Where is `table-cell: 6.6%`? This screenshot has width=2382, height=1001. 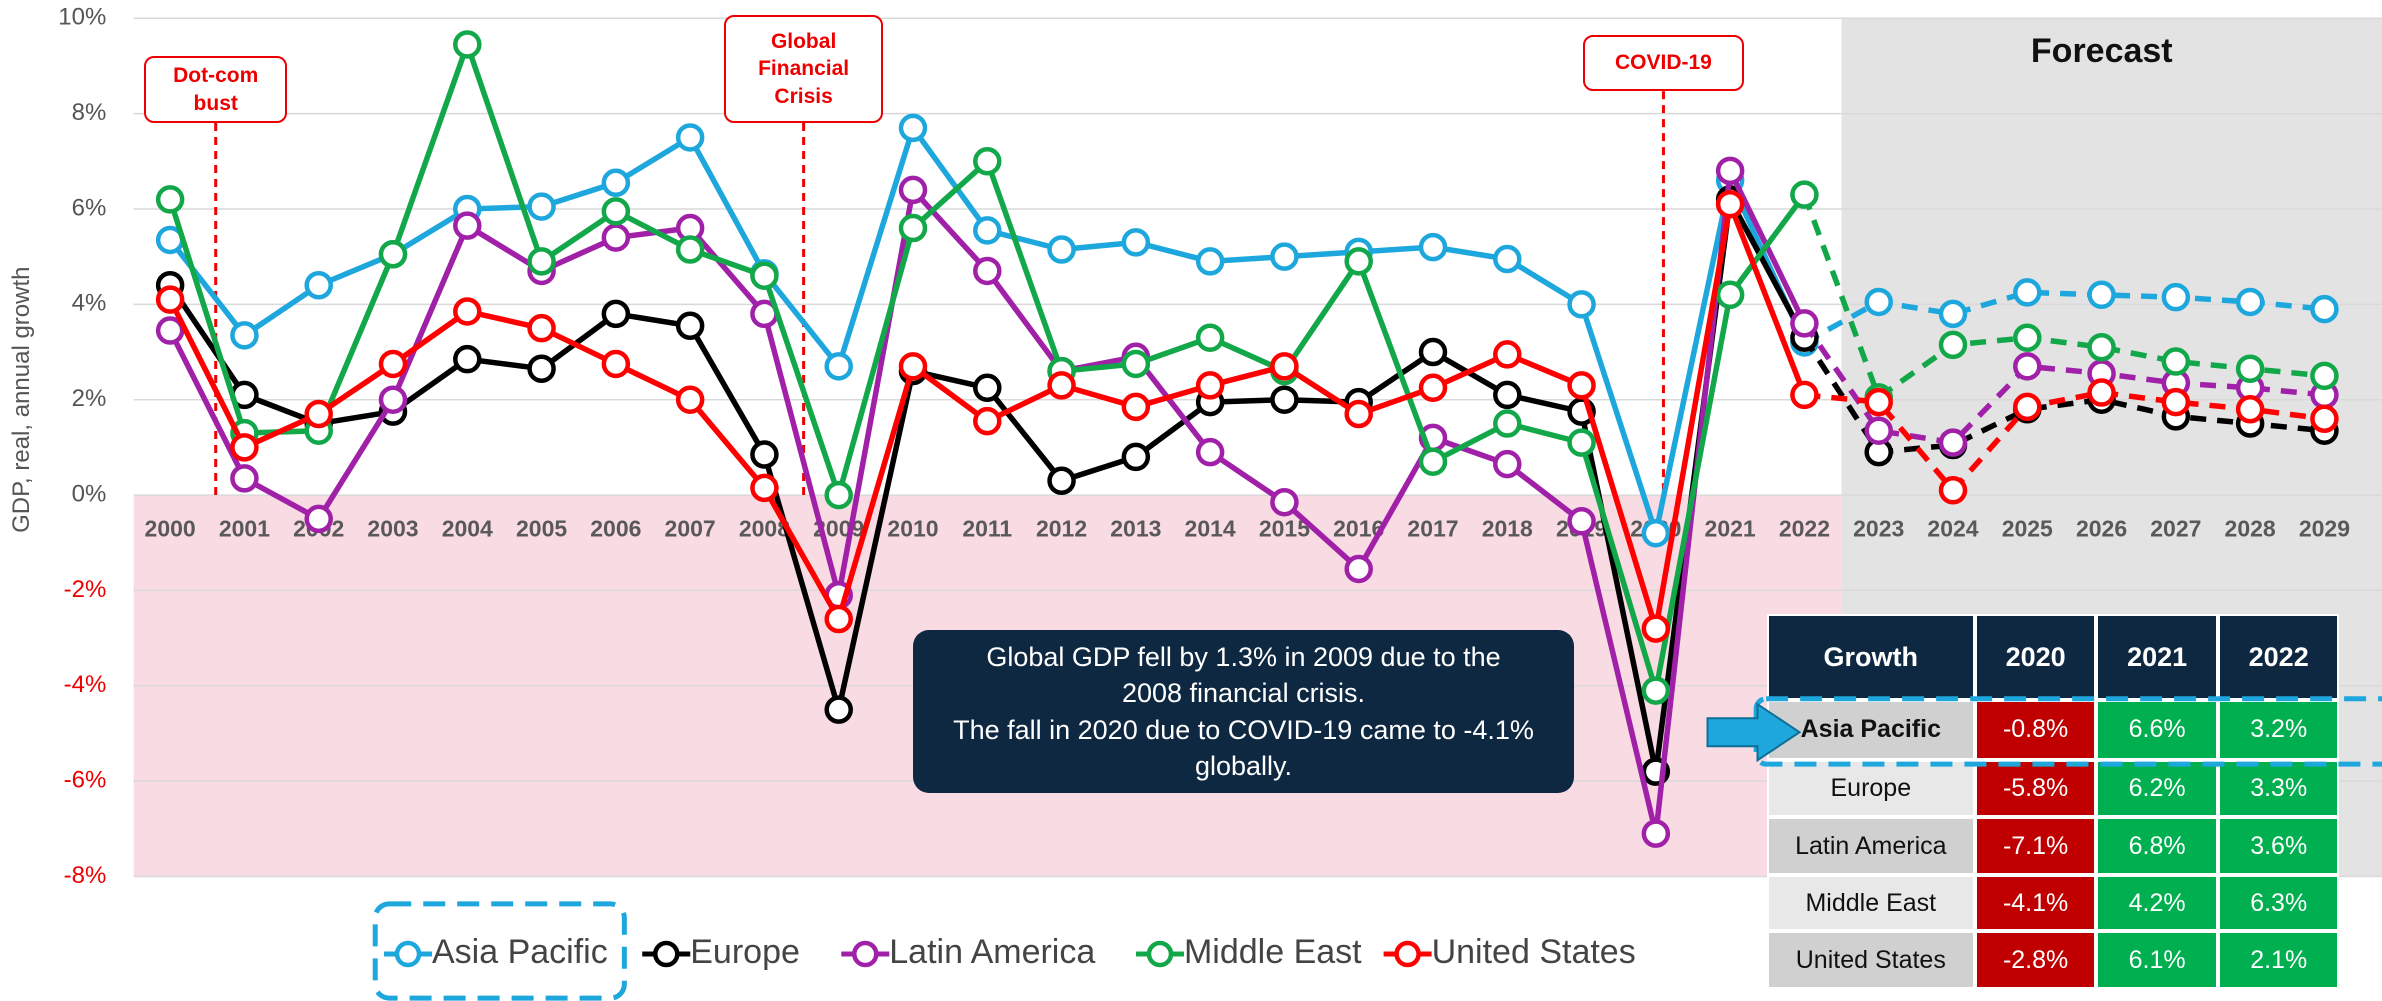
table-cell: 6.6% is located at coordinates (2157, 730).